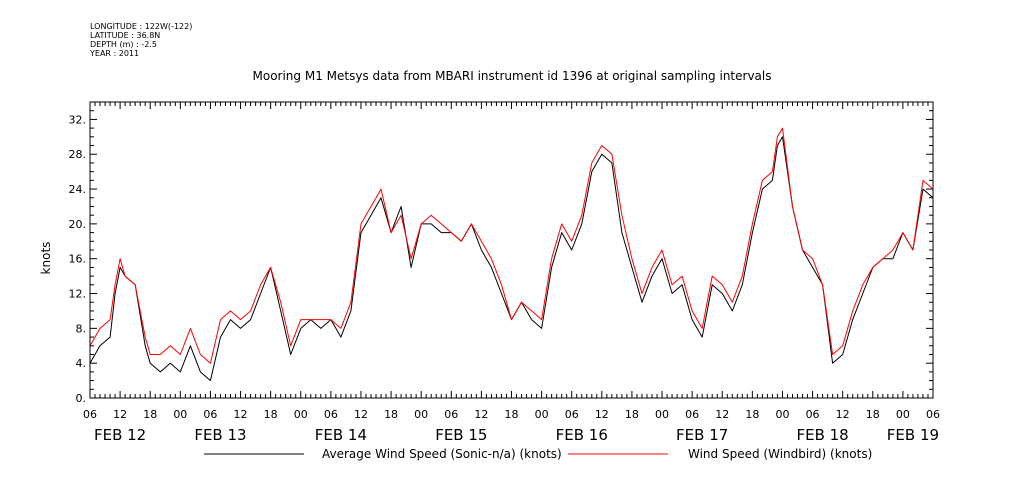 This screenshot has width=1009, height=504. I want to click on day-label: FEB 18, so click(822, 435).